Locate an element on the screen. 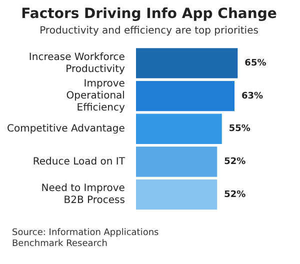  y-tick-label: Competitive Advantage is located at coordinates (65, 128).